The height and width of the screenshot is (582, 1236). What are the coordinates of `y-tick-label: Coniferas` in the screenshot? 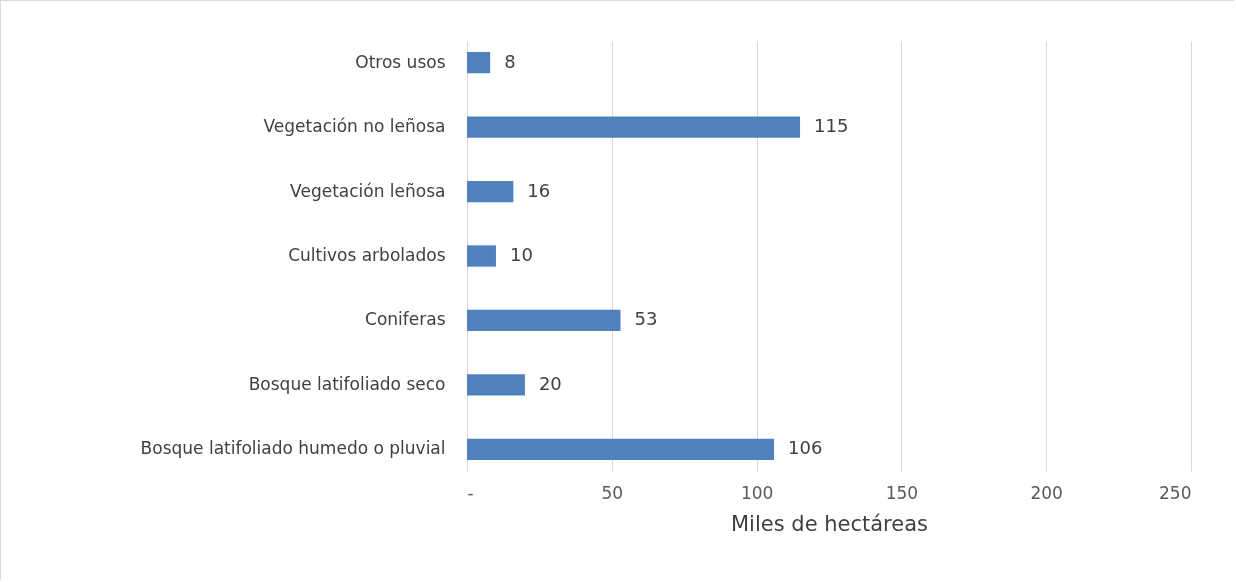 It's located at (405, 319).